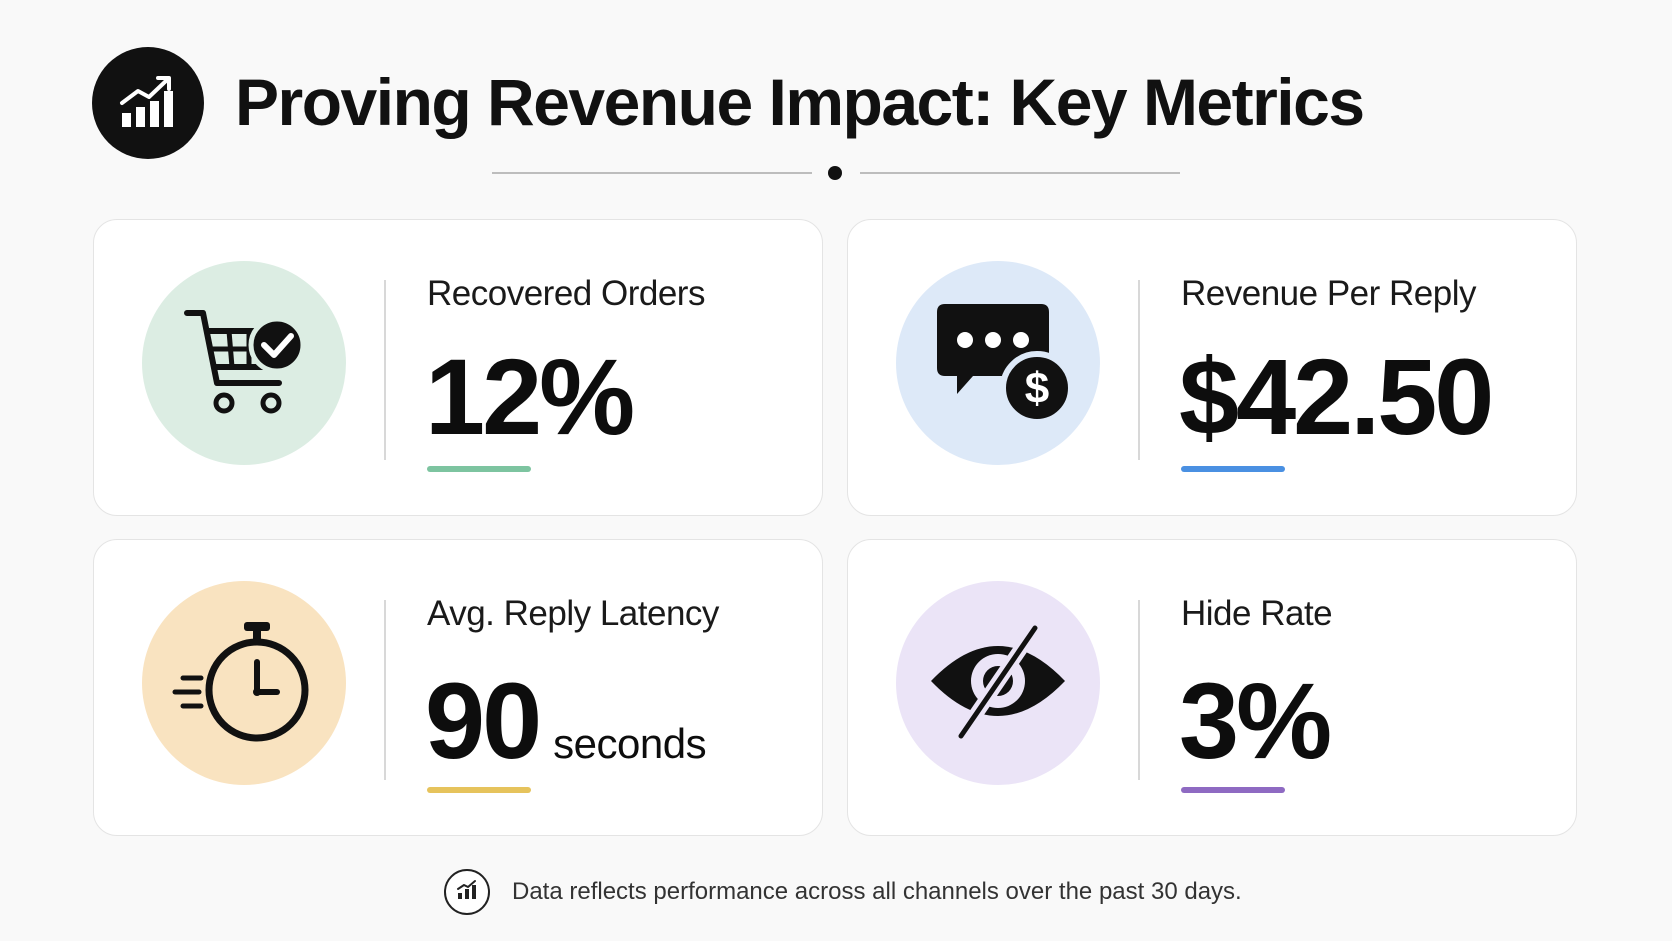  I want to click on metric-card-hide-rate: Hide Rate 3%, so click(1212, 687).